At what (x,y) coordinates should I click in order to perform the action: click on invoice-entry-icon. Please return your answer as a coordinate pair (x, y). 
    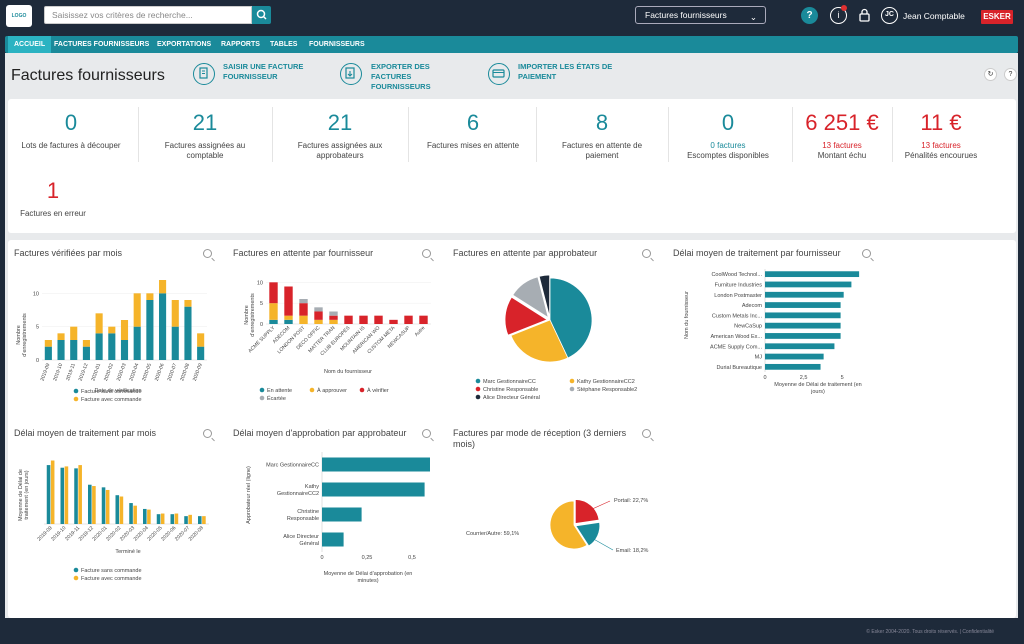
    Looking at the image, I should click on (204, 74).